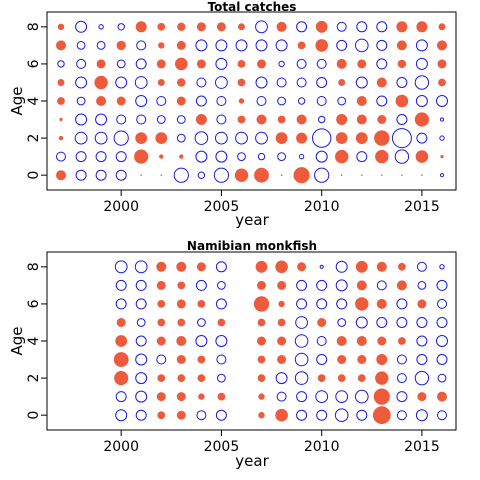 This screenshot has width=480, height=480. What do you see at coordinates (252, 246) in the screenshot?
I see `chart-title: Namibian monkfish` at bounding box center [252, 246].